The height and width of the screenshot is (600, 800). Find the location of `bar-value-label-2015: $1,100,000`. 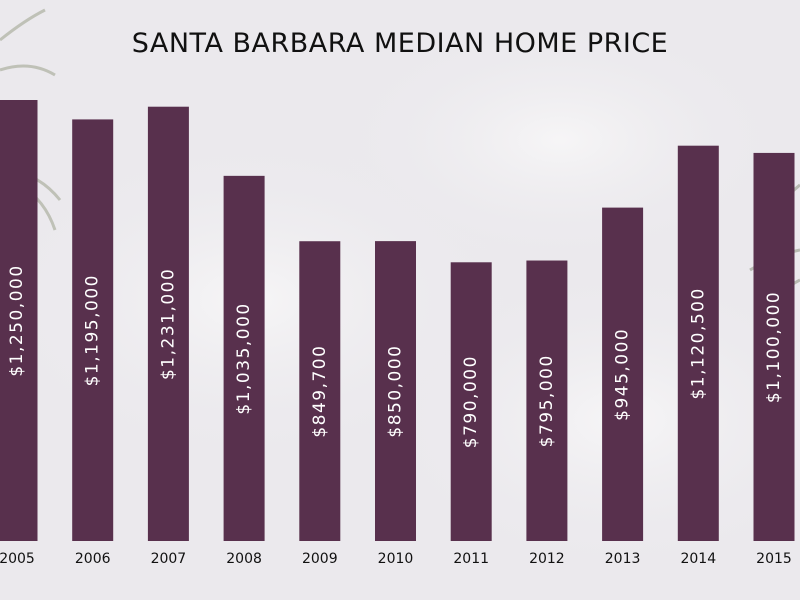

bar-value-label-2015: $1,100,000 is located at coordinates (774, 347).